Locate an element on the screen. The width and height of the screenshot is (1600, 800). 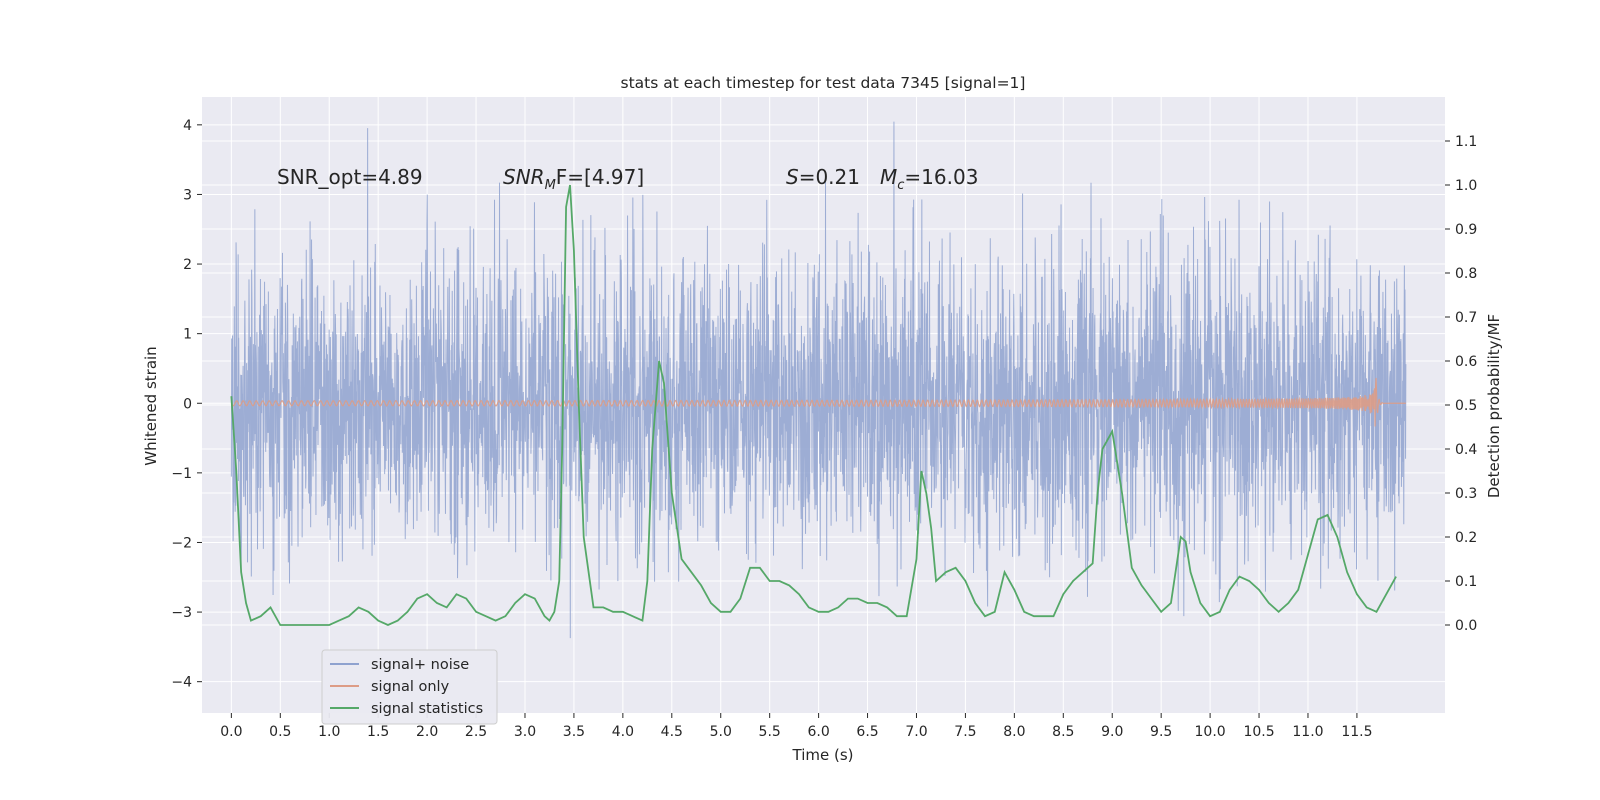
y-tick-label: 3 is located at coordinates (187, 195).